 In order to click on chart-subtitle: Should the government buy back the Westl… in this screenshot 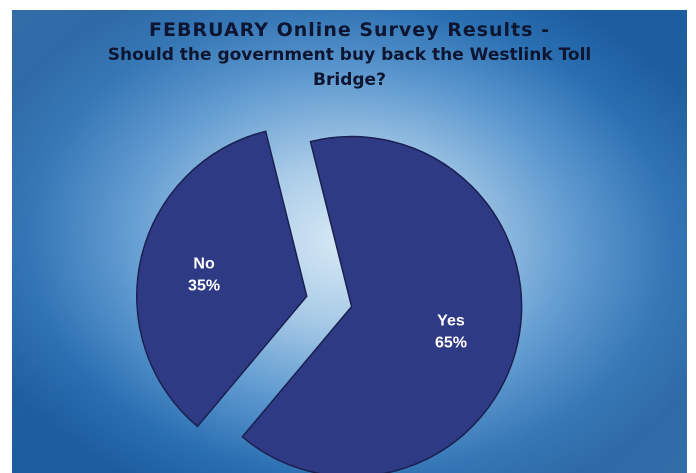, I will do `click(349, 67)`.